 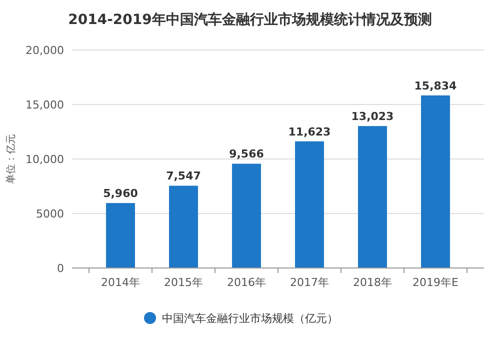 I want to click on legend-label: 中国汽车金融行业市场规模（亿元）, so click(x=250, y=318).